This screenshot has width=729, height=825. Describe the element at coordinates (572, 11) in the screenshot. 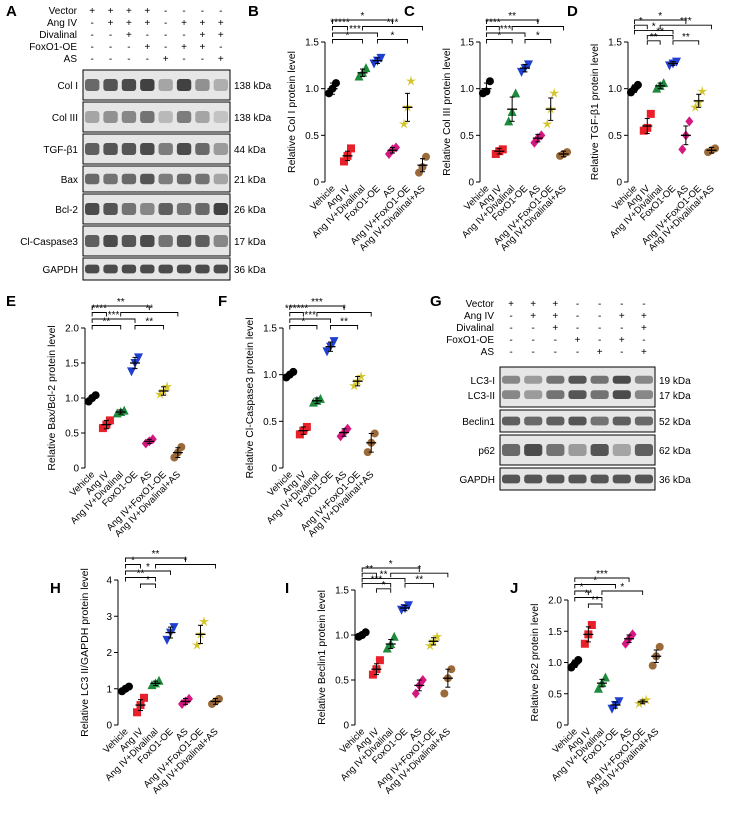

I see `panel-letter-d: D` at that location.